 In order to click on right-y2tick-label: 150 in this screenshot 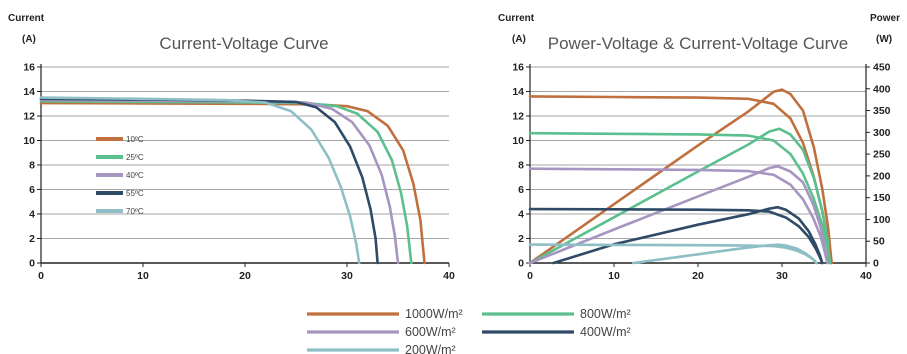, I will do `click(882, 198)`.